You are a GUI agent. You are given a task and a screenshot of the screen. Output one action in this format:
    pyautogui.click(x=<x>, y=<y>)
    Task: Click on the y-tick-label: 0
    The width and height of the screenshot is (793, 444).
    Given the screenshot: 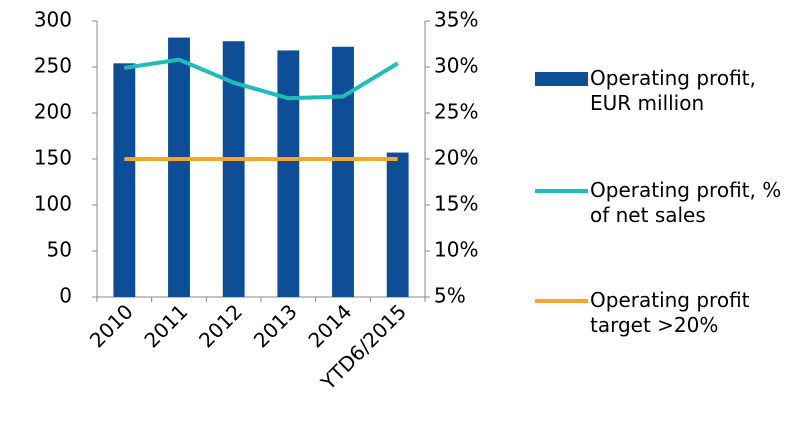 What is the action you would take?
    pyautogui.click(x=65, y=296)
    